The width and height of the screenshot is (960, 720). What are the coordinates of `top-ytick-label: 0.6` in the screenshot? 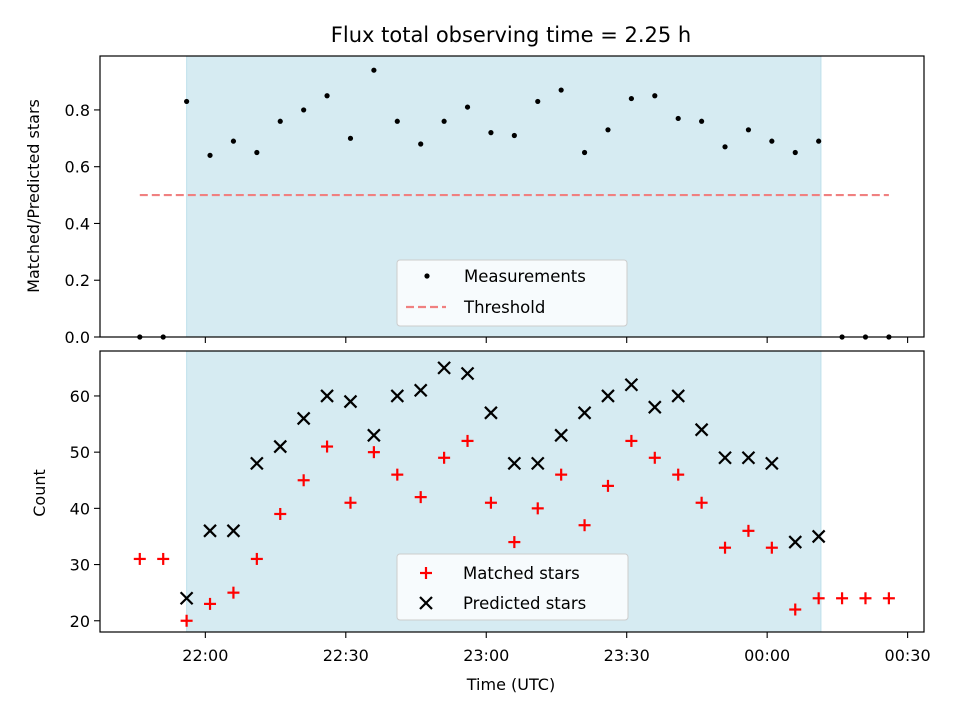 It's located at (77, 167).